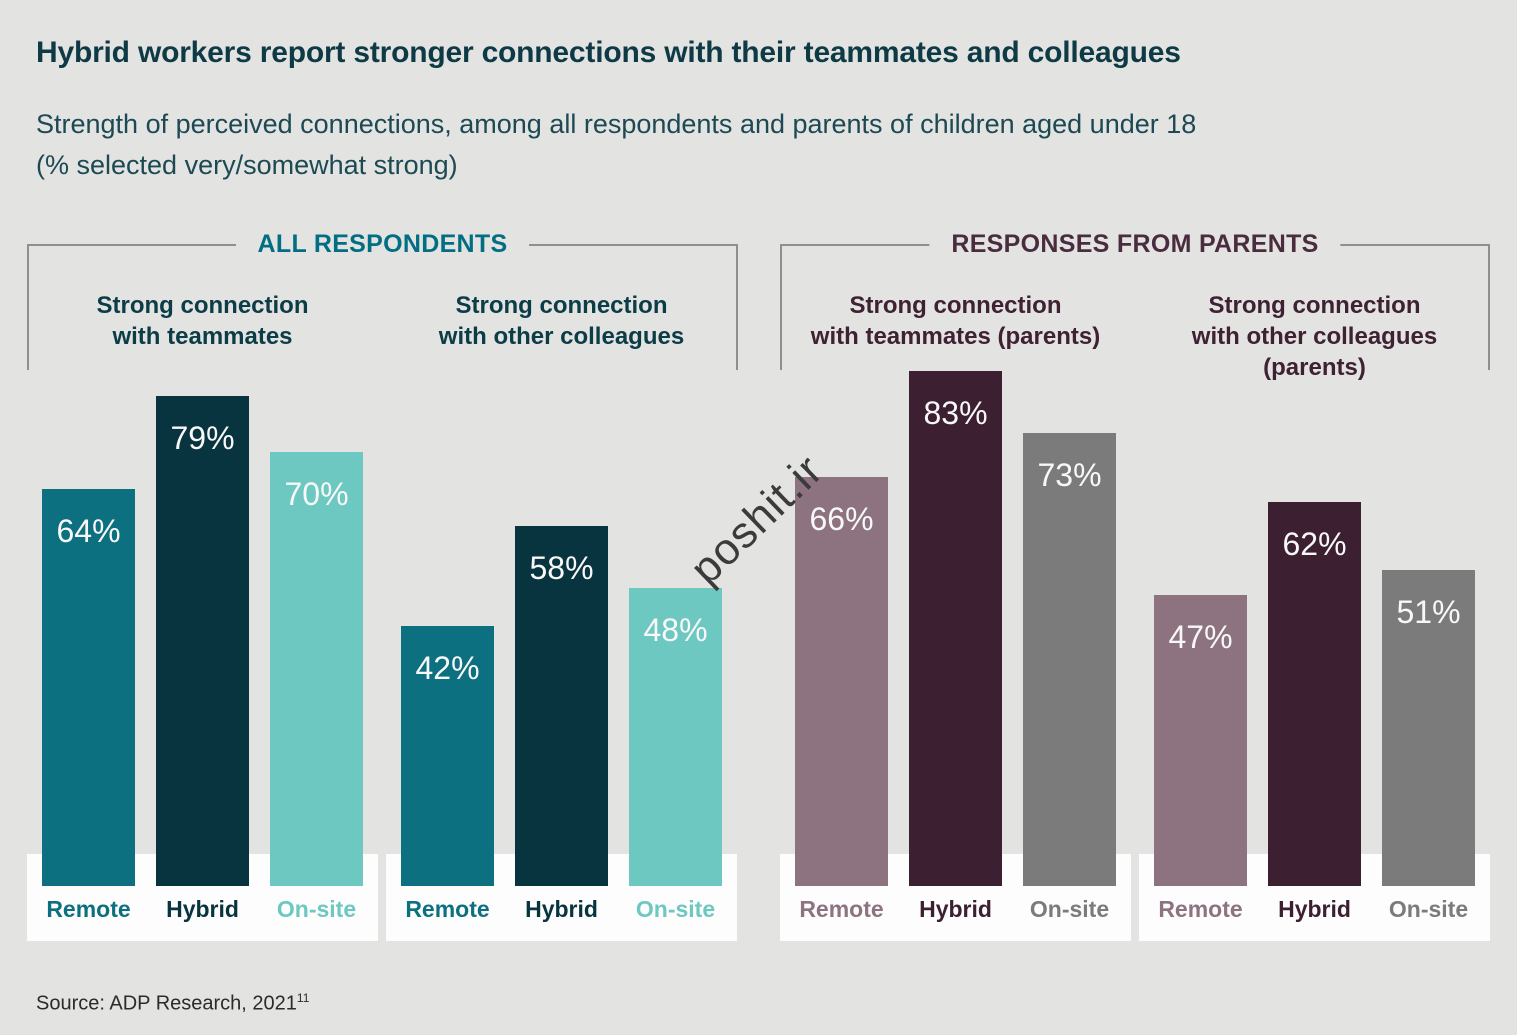 This screenshot has height=1035, width=1517. What do you see at coordinates (955, 336) in the screenshot?
I see `subchart-title-line: with teammates (parents)` at bounding box center [955, 336].